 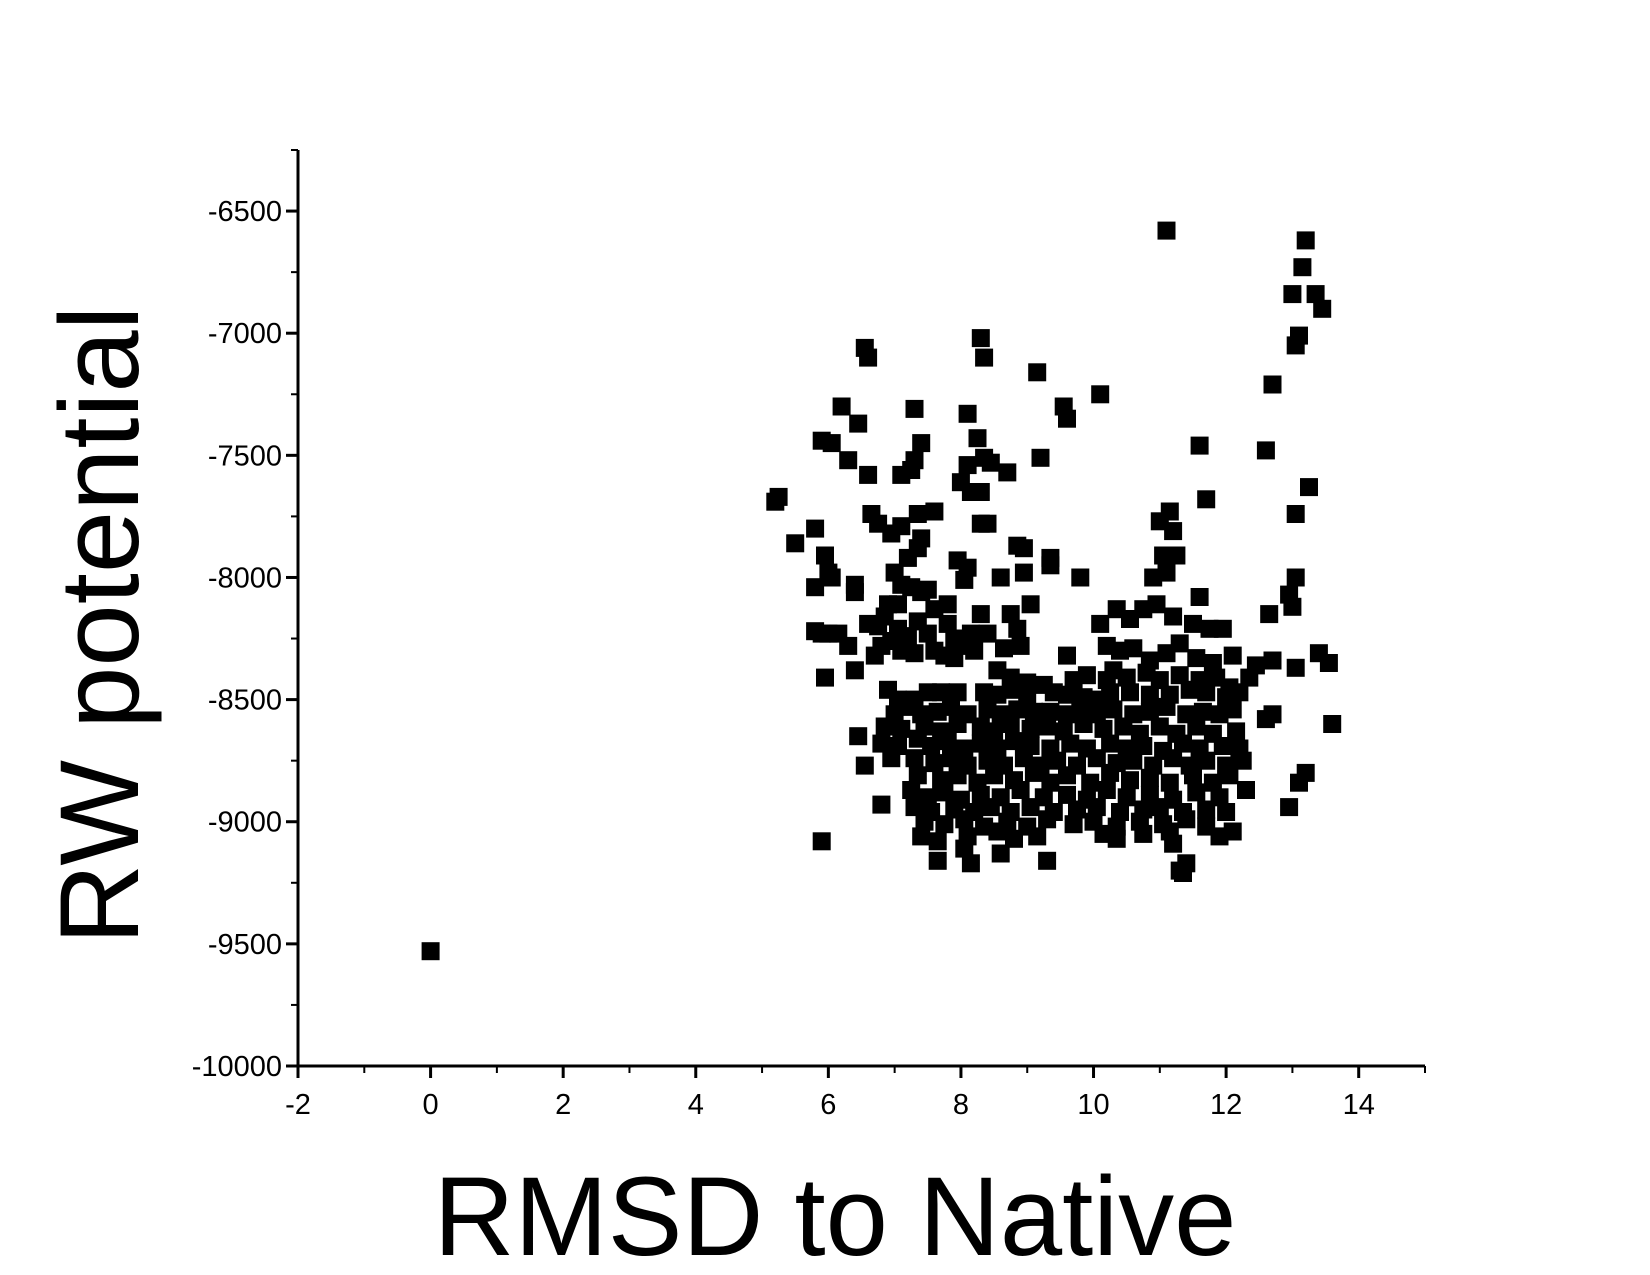 What do you see at coordinates (431, 1105) in the screenshot?
I see `x-tick-label: 0` at bounding box center [431, 1105].